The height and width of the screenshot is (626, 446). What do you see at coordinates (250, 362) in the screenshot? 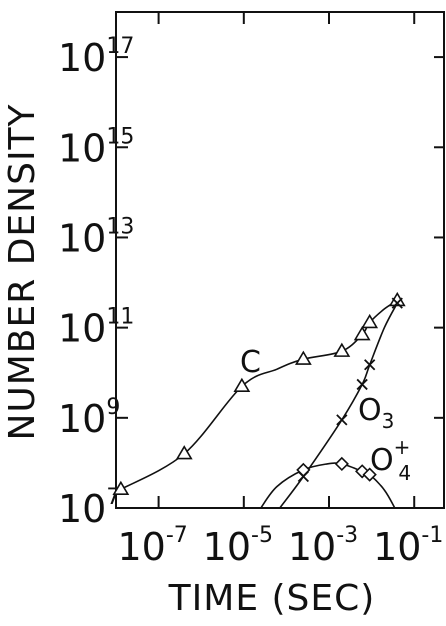
I see `series-label-c: C` at bounding box center [250, 362].